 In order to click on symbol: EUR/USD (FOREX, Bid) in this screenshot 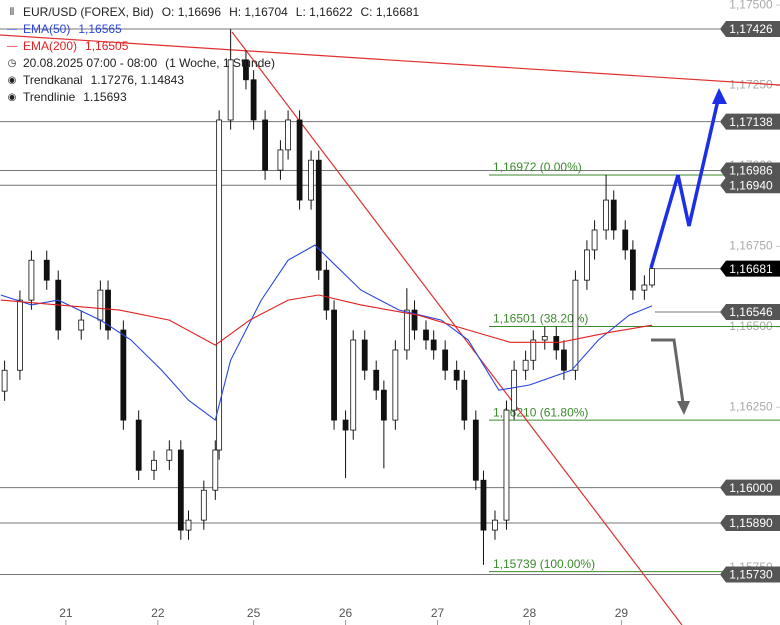, I will do `click(88, 12)`.